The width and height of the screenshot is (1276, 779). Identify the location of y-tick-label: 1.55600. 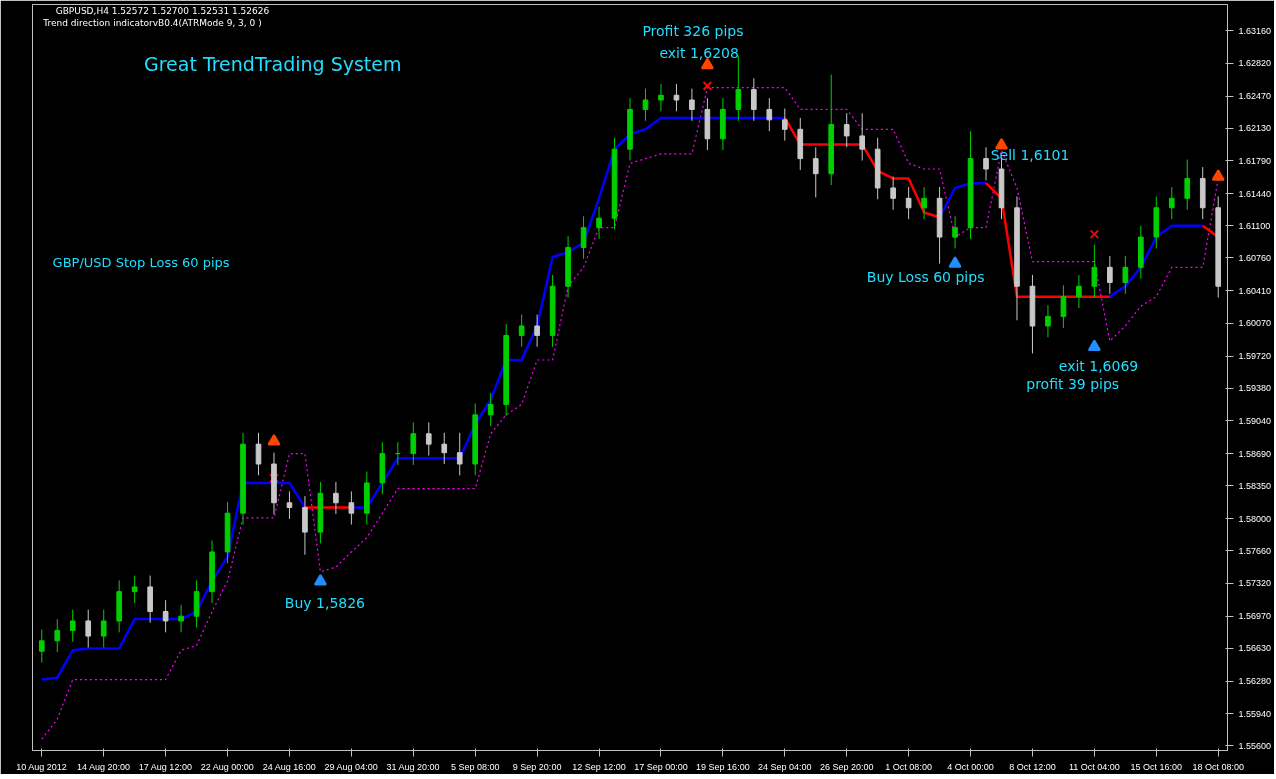
(1255, 745).